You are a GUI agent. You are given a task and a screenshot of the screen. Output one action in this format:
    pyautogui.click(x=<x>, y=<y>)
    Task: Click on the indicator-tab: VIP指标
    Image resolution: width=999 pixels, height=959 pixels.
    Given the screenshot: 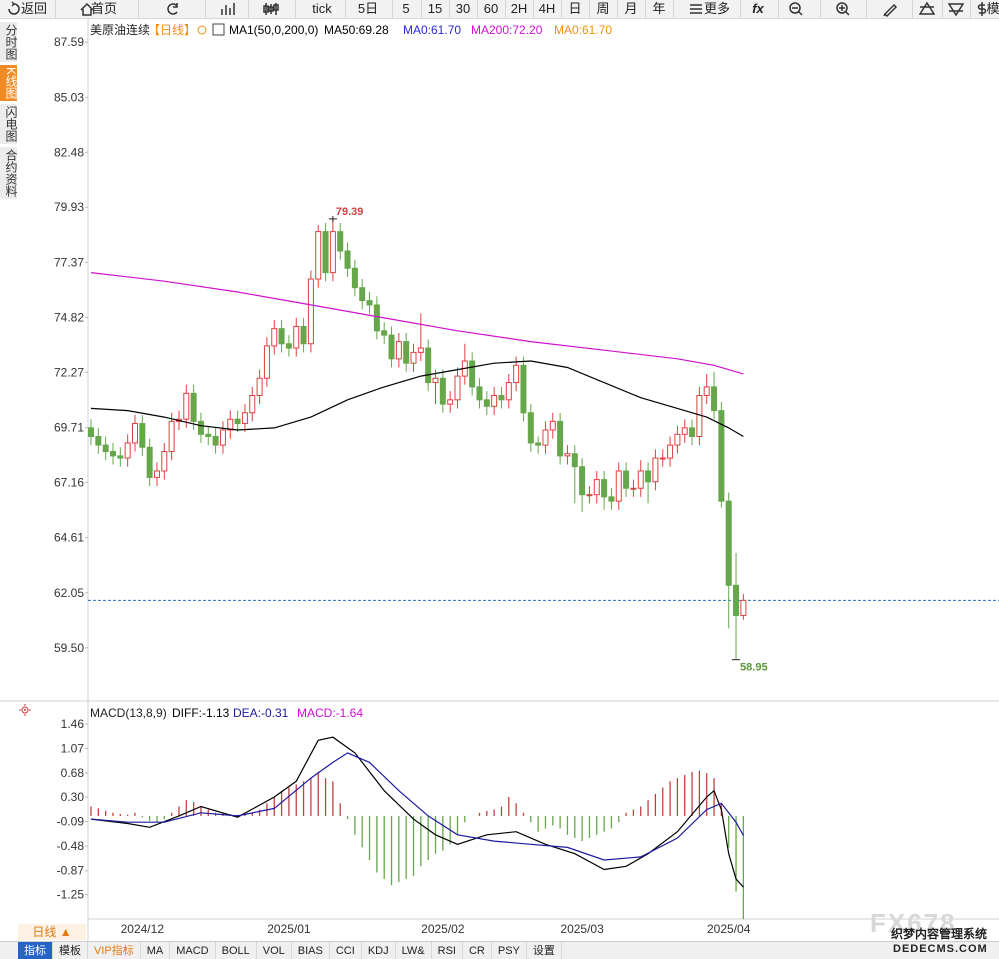 What is the action you would take?
    pyautogui.click(x=114, y=950)
    